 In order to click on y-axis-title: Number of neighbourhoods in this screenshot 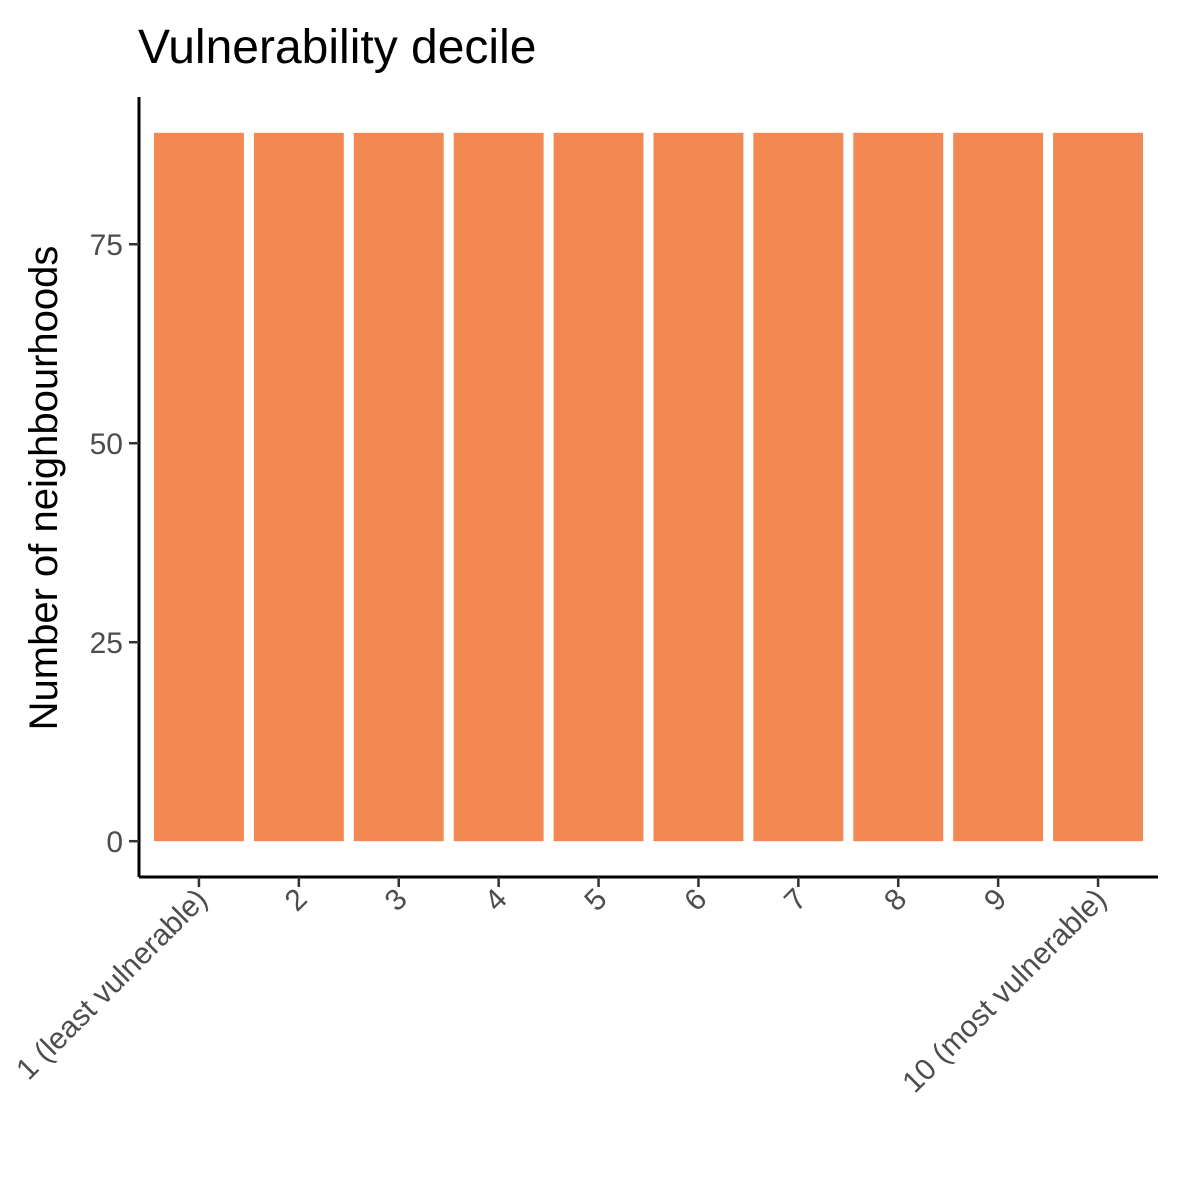, I will do `click(44, 488)`.